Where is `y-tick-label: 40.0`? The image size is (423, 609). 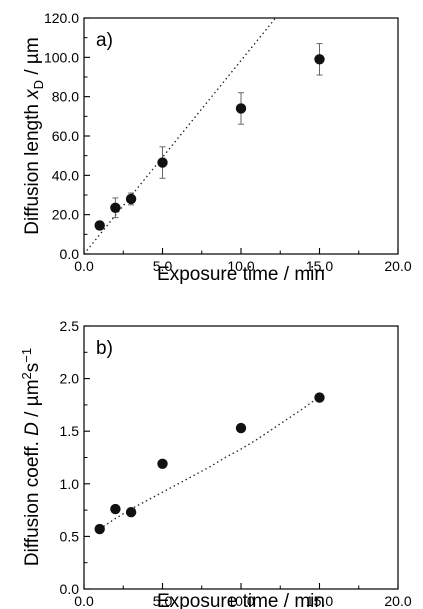
y-tick-label: 40.0 is located at coordinates (65, 175).